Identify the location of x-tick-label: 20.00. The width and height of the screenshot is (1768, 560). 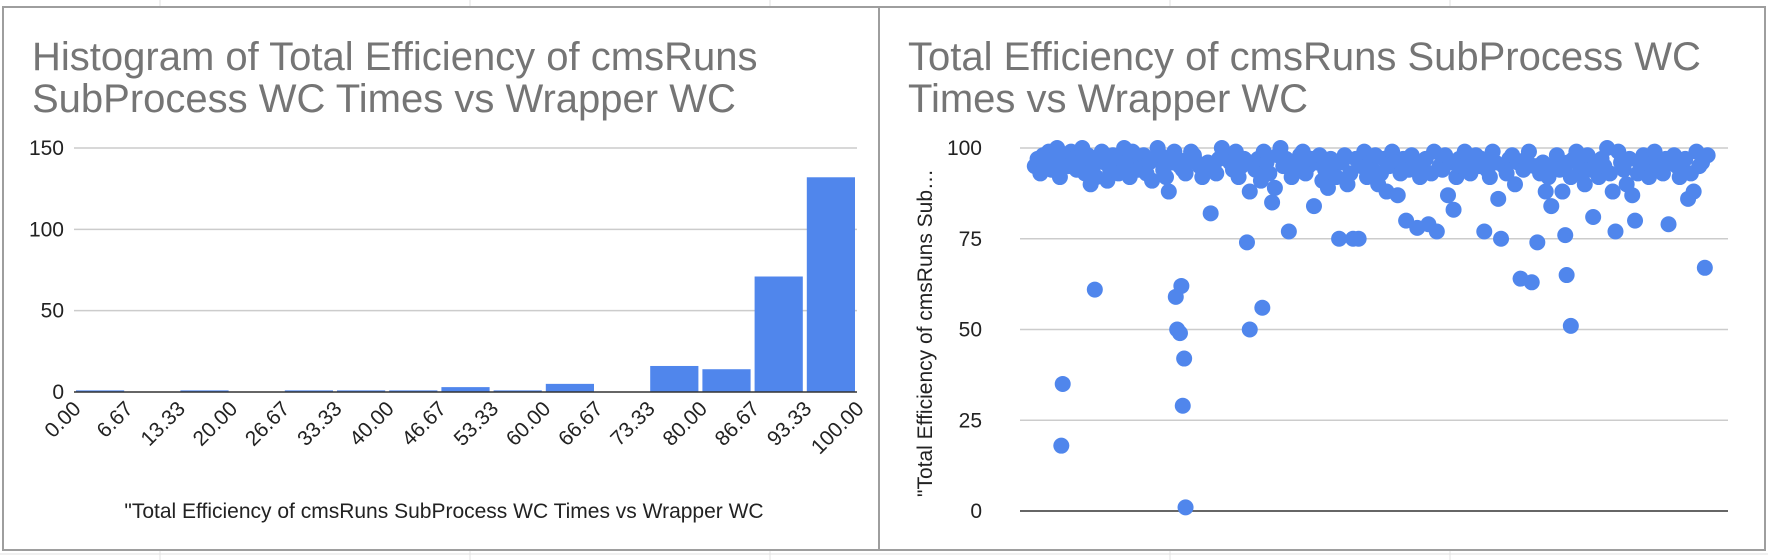
(215, 423).